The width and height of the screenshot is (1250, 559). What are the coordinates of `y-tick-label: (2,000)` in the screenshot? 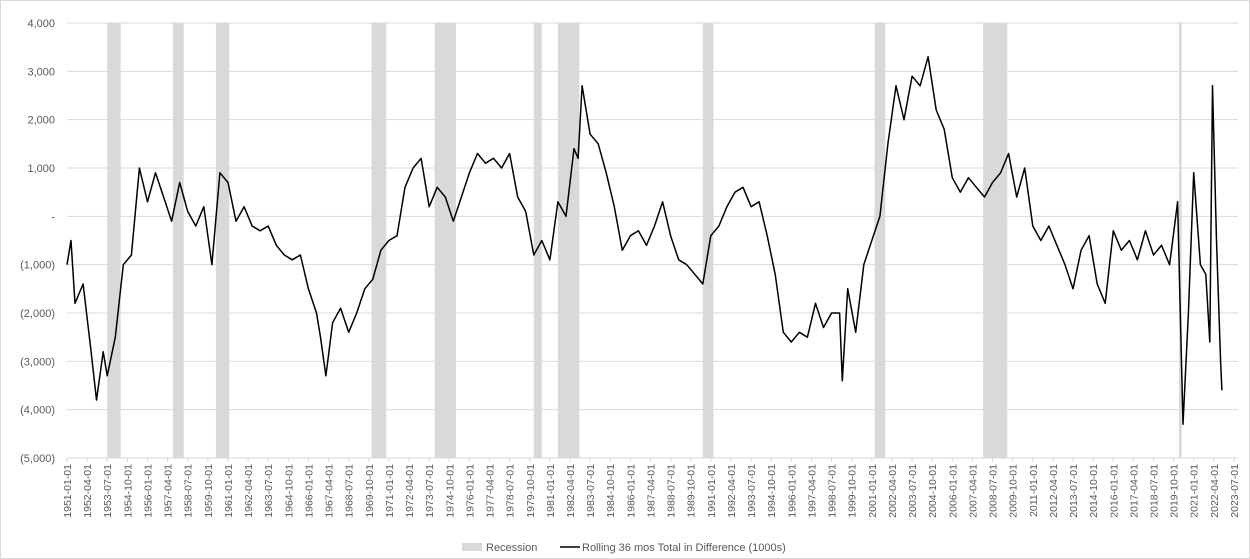 It's located at (37, 314).